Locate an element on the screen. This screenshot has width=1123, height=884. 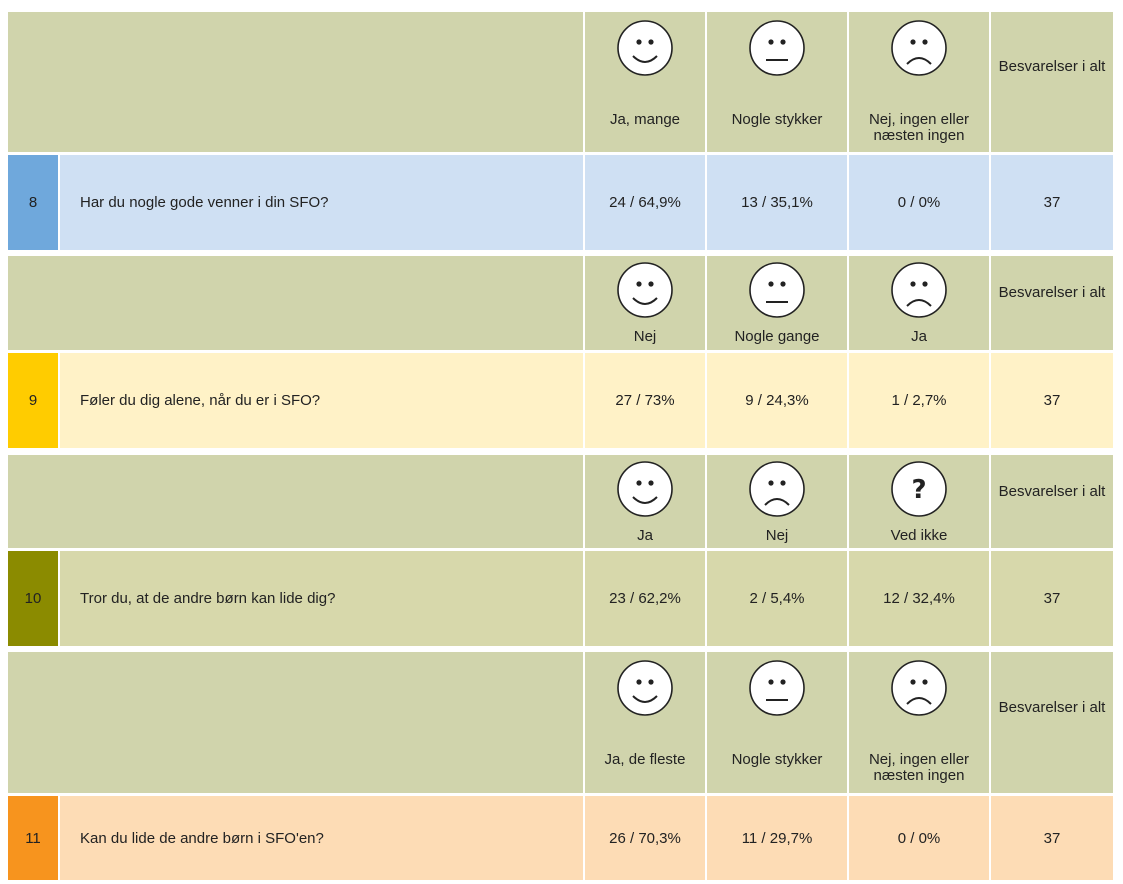
option-label: Ja, mange is located at coordinates (645, 119).